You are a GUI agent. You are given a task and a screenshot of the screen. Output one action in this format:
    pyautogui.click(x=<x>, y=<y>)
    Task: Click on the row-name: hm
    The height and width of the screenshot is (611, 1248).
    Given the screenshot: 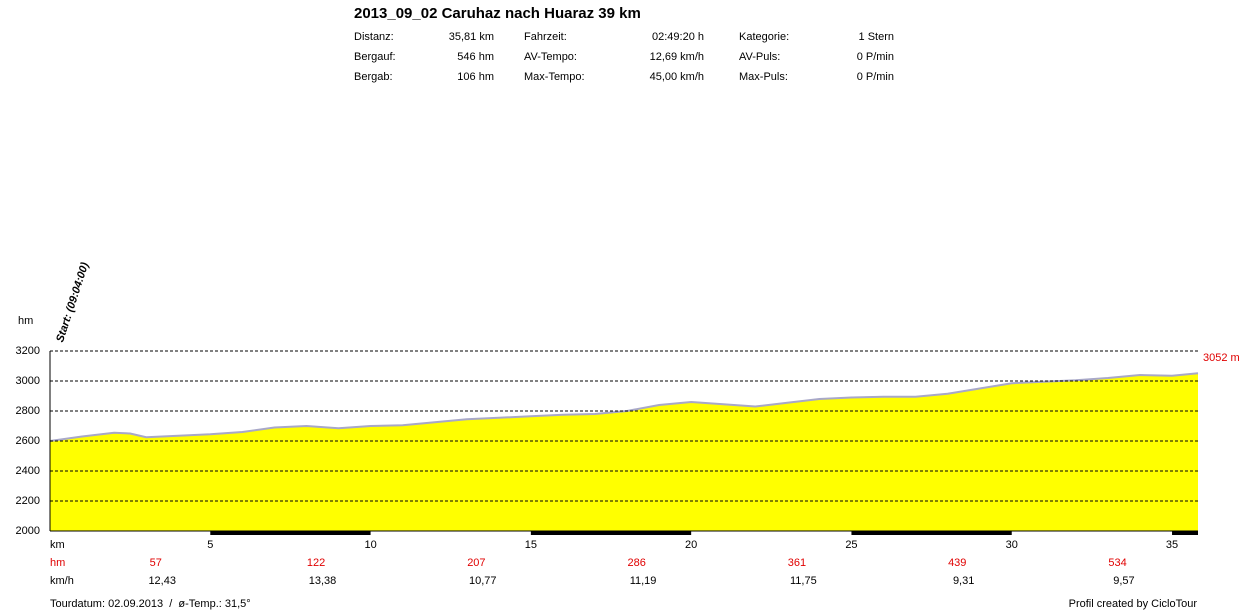 What is the action you would take?
    pyautogui.click(x=57, y=563)
    